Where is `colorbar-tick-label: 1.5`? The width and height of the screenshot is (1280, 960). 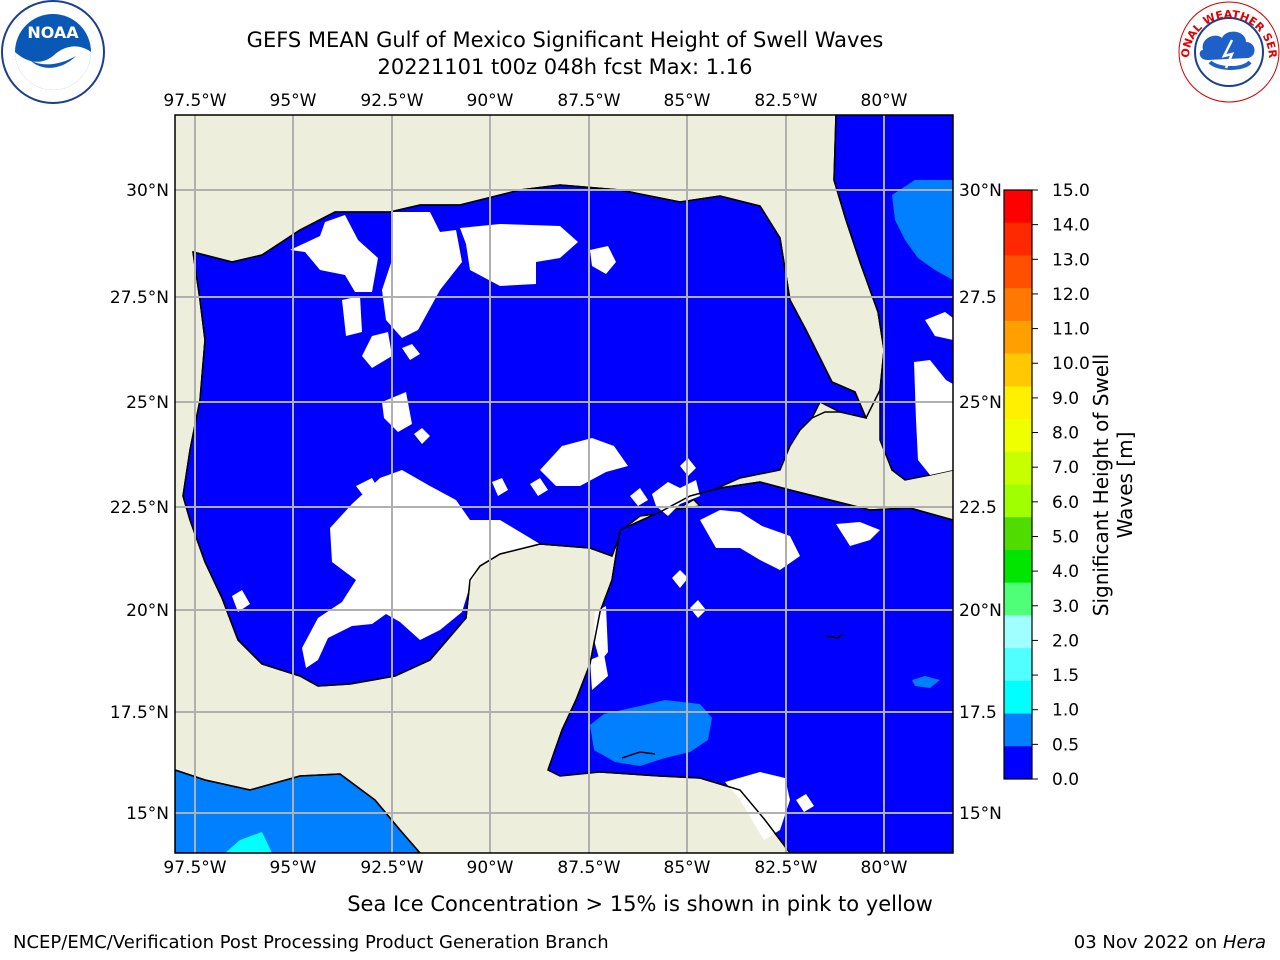 colorbar-tick-label: 1.5 is located at coordinates (1065, 676).